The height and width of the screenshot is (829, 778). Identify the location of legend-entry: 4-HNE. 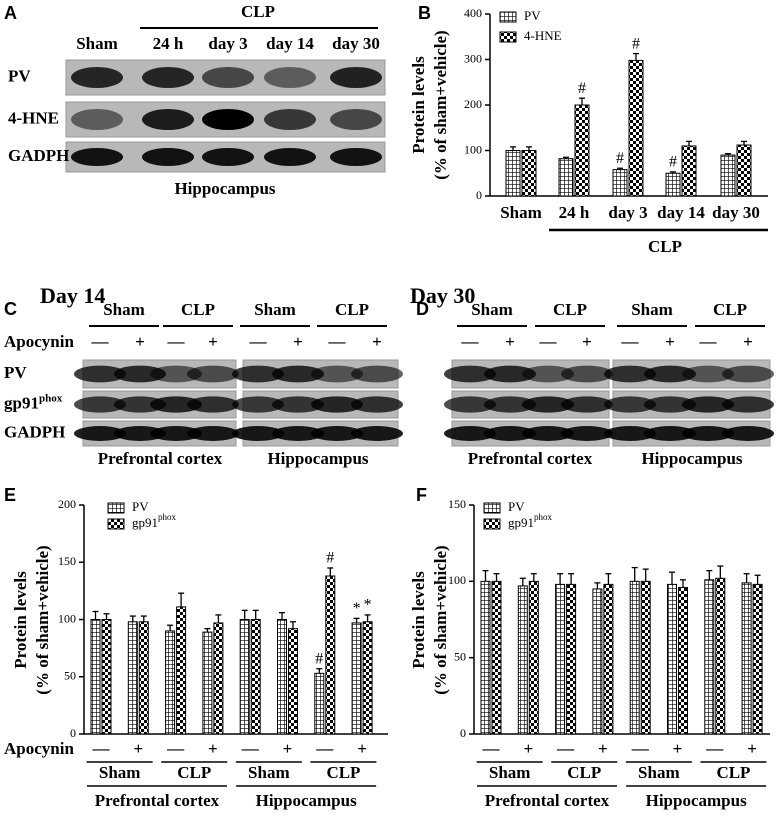
(543, 35).